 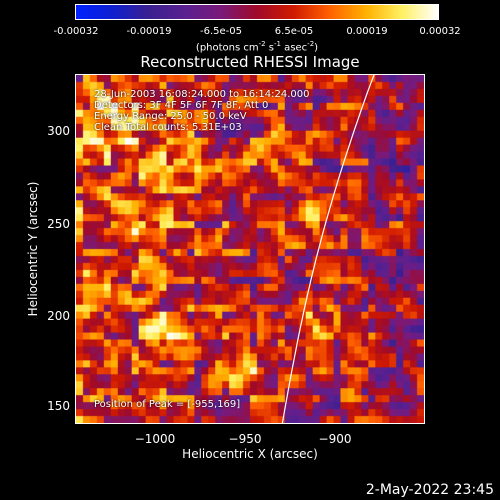 I want to click on plot-title: Reconstructed RHESSI Image, so click(x=250, y=62).